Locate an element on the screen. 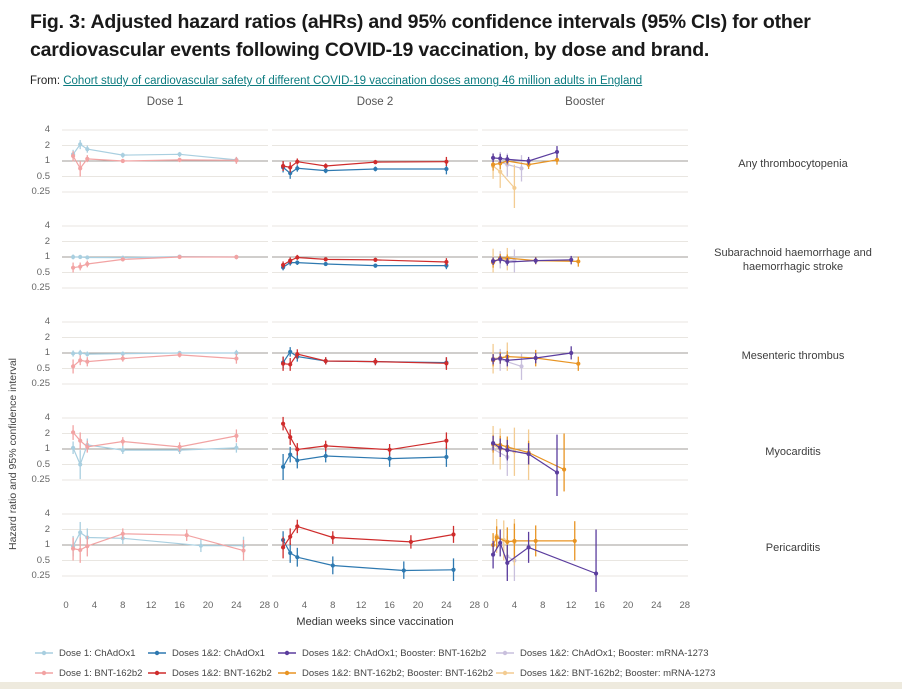 Image resolution: width=902 pixels, height=689 pixels. legend-label: Dose 1: BNT-162b2 is located at coordinates (101, 673).